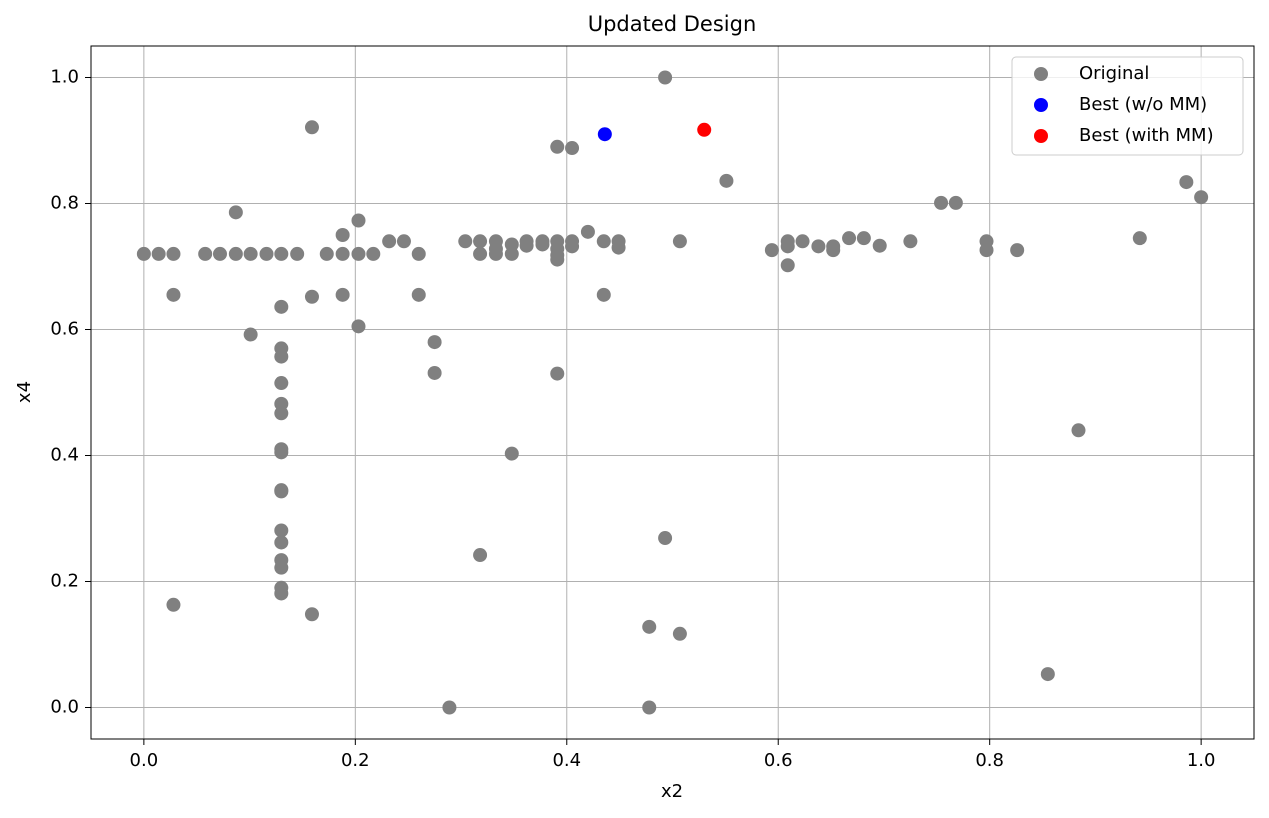 This screenshot has width=1269, height=818. What do you see at coordinates (1143, 104) in the screenshot?
I see `legend-label: Best (w/o MM)` at bounding box center [1143, 104].